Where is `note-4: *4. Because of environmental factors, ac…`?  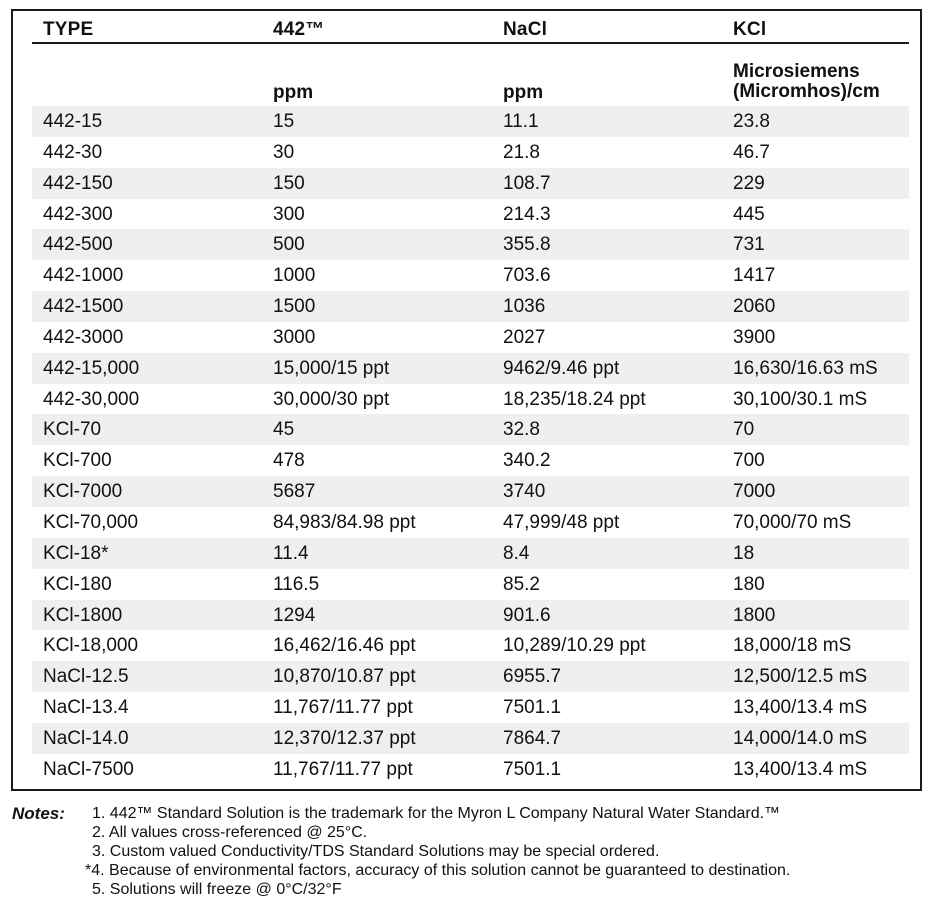 note-4: *4. Because of environmental factors, ac… is located at coordinates (438, 870).